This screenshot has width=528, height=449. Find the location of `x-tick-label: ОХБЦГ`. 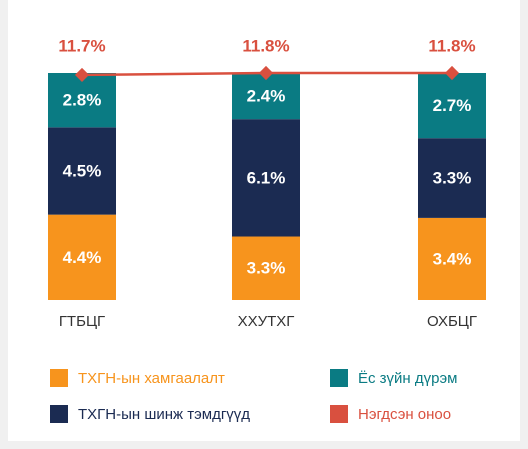

x-tick-label: ОХБЦГ is located at coordinates (452, 321).